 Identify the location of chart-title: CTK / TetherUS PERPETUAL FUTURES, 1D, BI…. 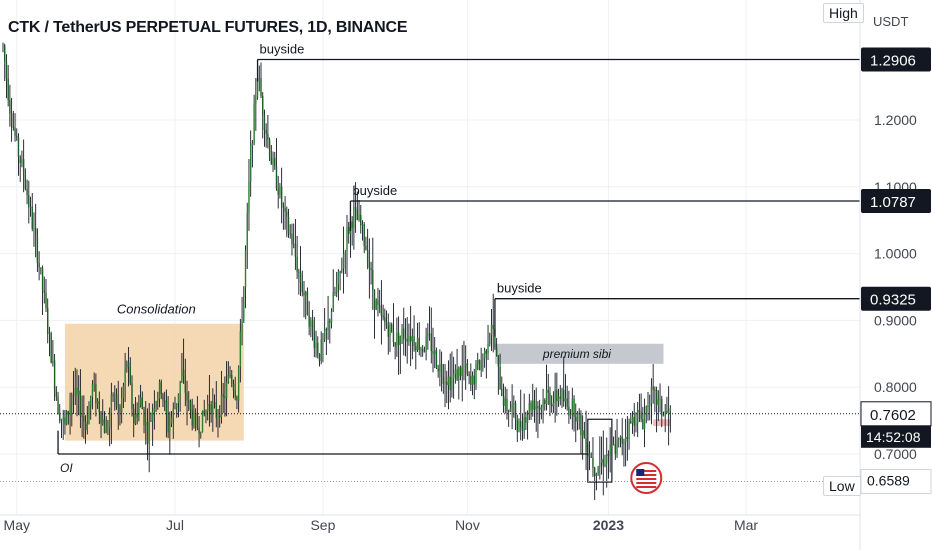
(208, 27).